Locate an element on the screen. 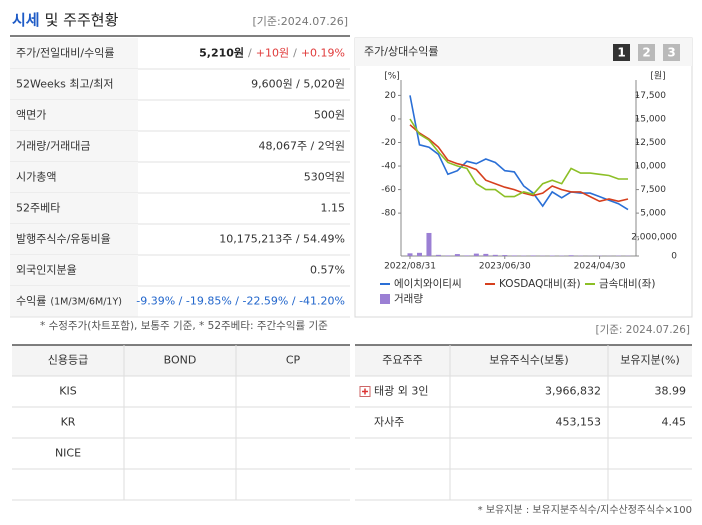  x-tick-label: 2023/06/30 is located at coordinates (505, 267).